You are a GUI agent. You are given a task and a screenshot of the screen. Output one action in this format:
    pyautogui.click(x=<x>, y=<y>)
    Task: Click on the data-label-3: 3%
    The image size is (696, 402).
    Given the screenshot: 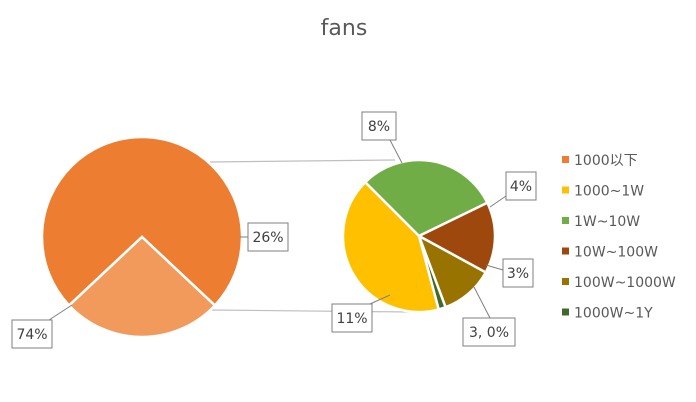 What is the action you would take?
    pyautogui.click(x=509, y=273)
    